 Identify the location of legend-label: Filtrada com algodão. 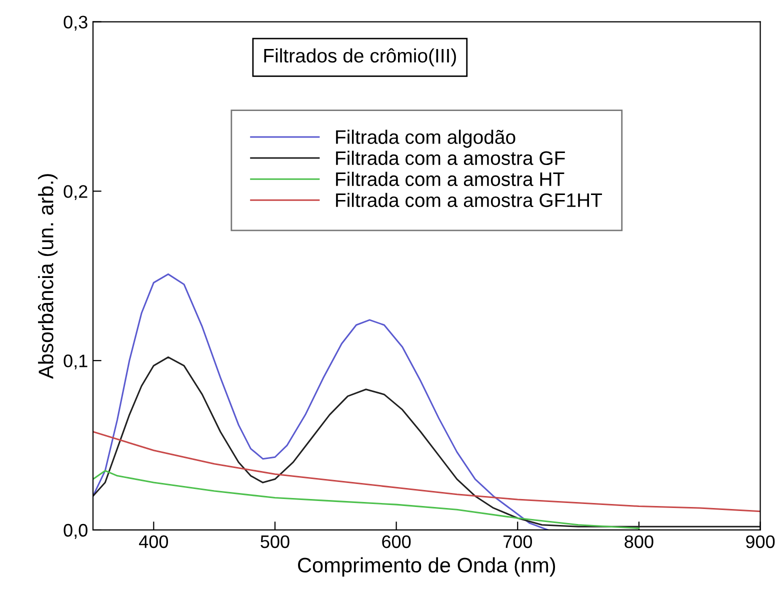
(426, 139).